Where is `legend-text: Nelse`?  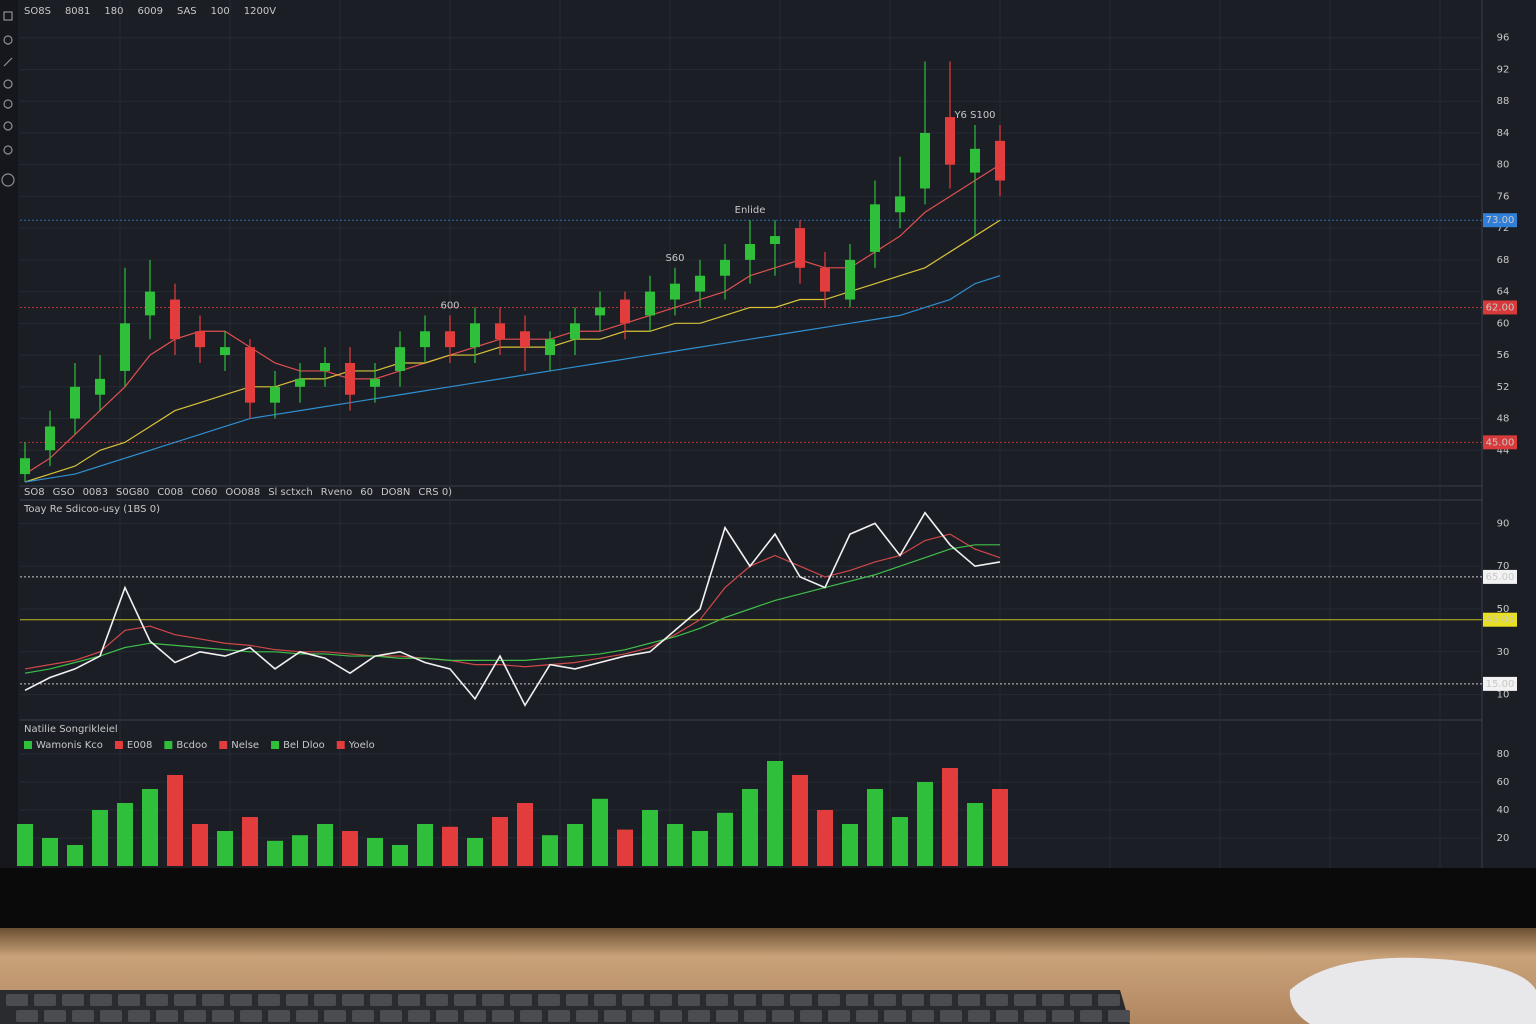 legend-text: Nelse is located at coordinates (245, 745).